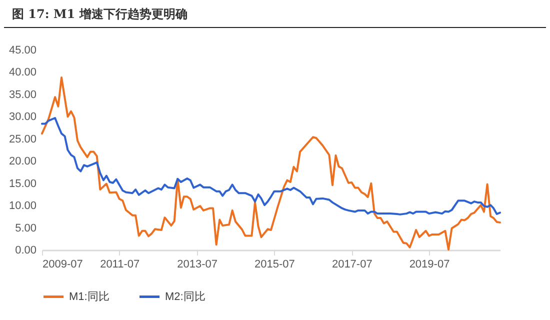 Image resolution: width=550 pixels, height=320 pixels. I want to click on y-tick-label: 10.00, so click(22, 206).